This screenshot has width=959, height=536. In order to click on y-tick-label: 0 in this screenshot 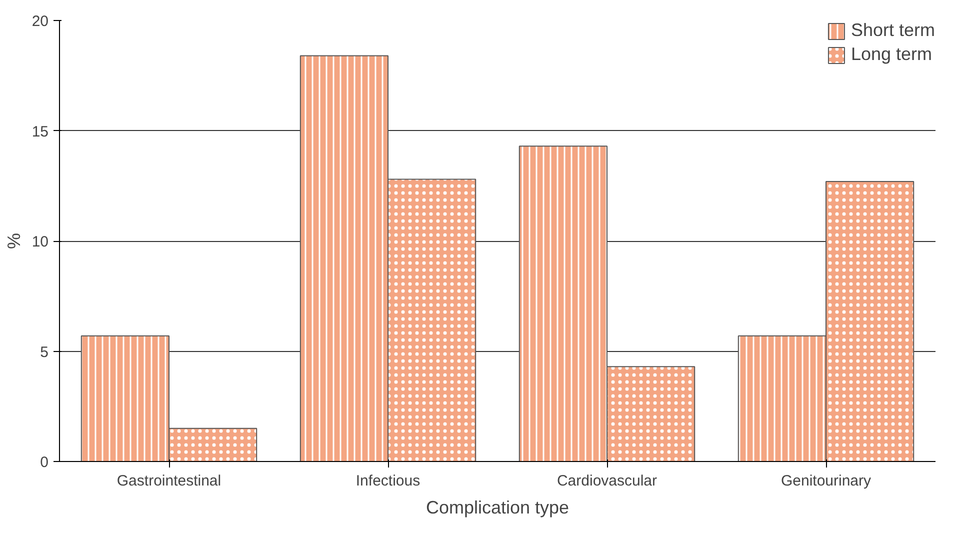, I will do `click(44, 462)`.